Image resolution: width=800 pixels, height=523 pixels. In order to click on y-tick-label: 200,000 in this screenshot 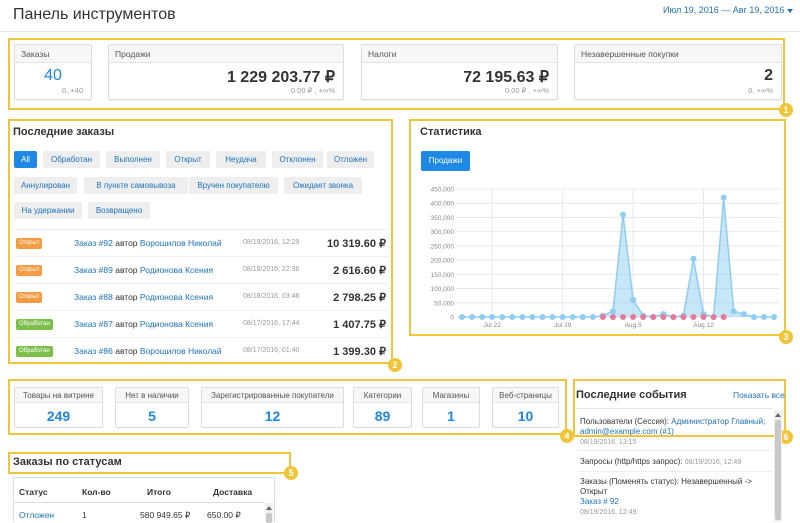, I will do `click(443, 261)`.